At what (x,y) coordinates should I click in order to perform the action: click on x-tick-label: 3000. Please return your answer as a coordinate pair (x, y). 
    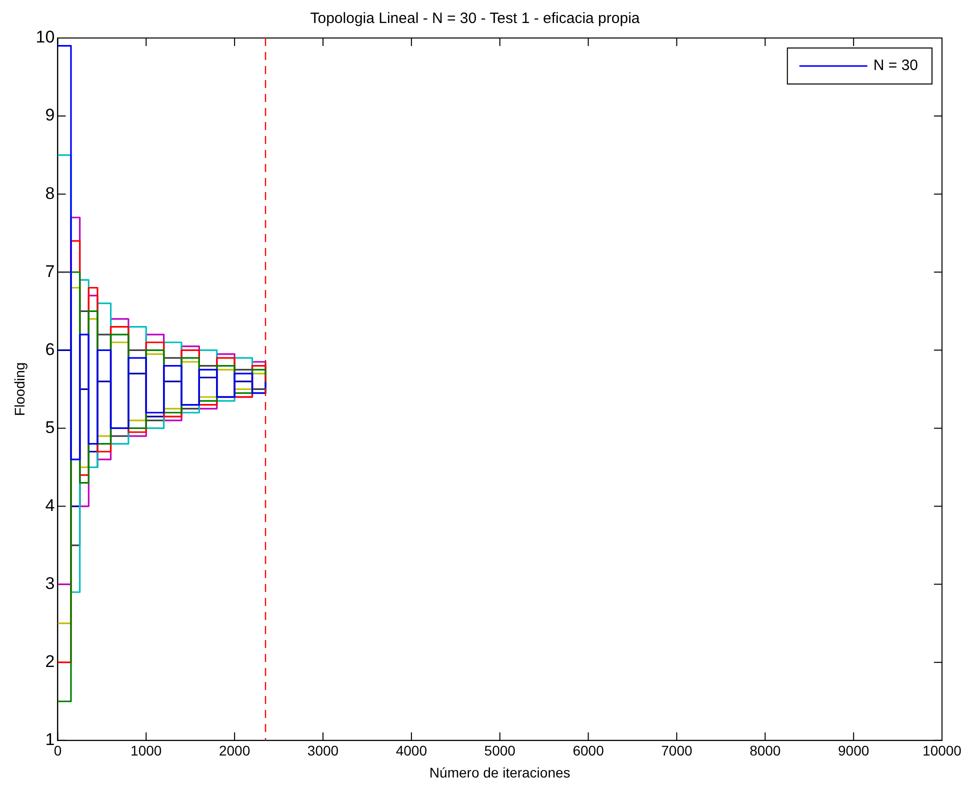
    Looking at the image, I should click on (323, 750).